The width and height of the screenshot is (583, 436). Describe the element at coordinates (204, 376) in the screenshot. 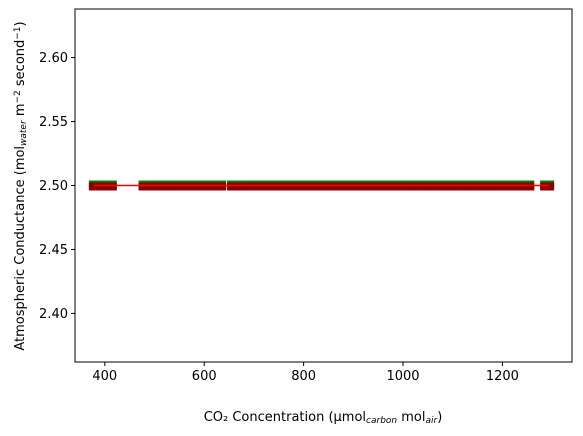

I see `x-tick-label: 600` at that location.